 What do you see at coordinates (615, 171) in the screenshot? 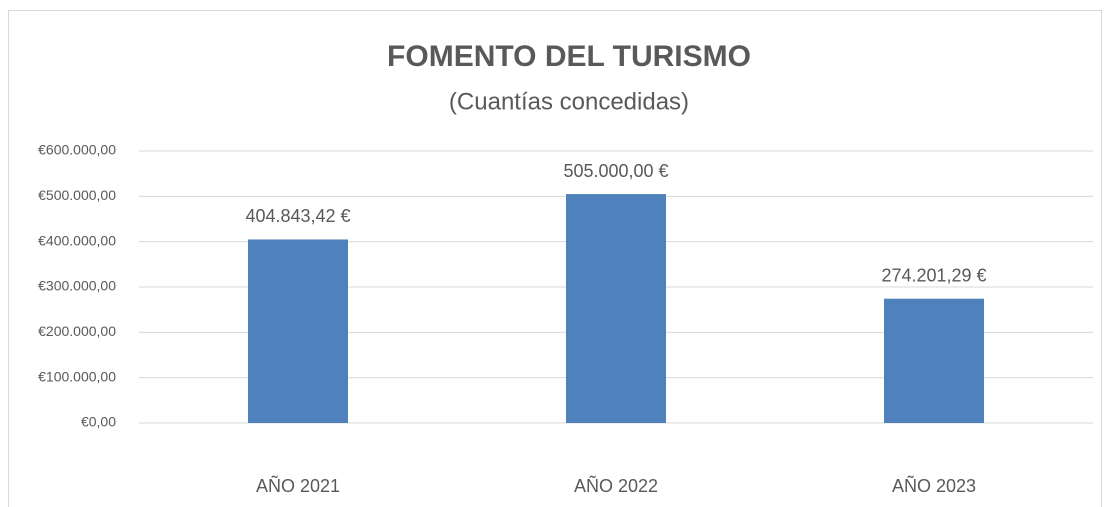
I see `data-label: 505.000,00 €` at bounding box center [615, 171].